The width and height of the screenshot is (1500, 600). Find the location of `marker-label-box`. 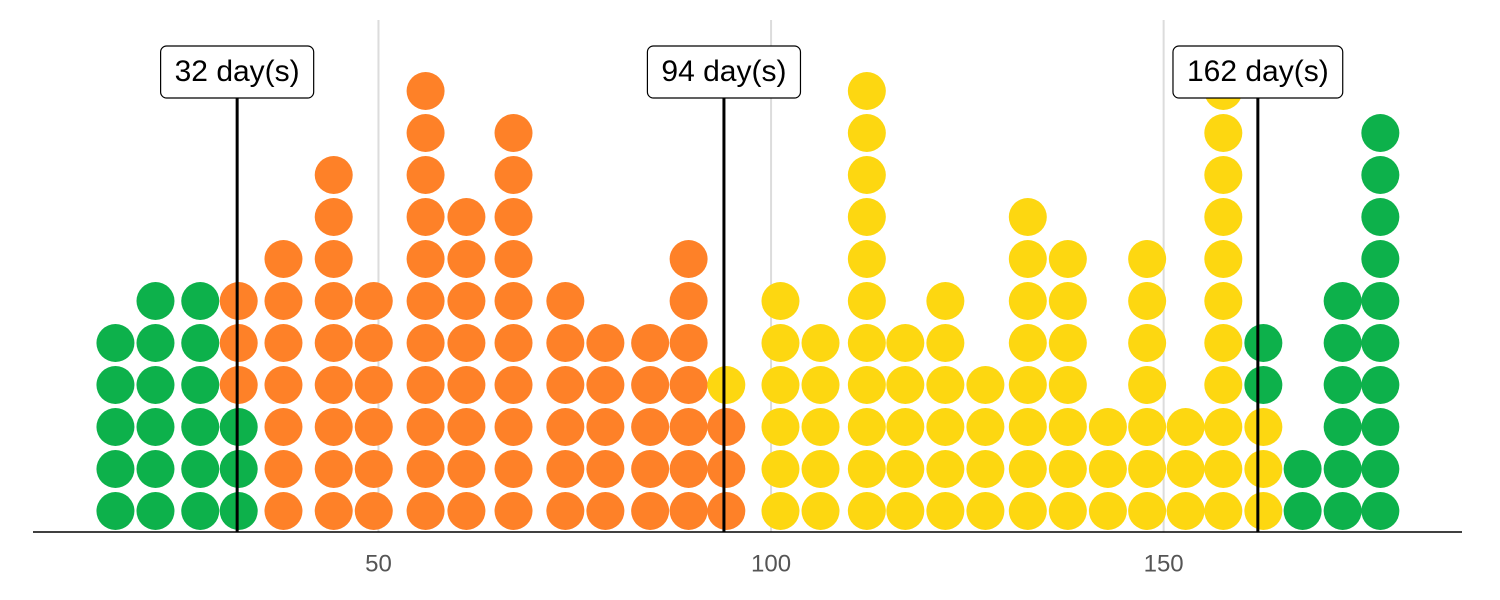

marker-label-box is located at coordinates (1258, 72).